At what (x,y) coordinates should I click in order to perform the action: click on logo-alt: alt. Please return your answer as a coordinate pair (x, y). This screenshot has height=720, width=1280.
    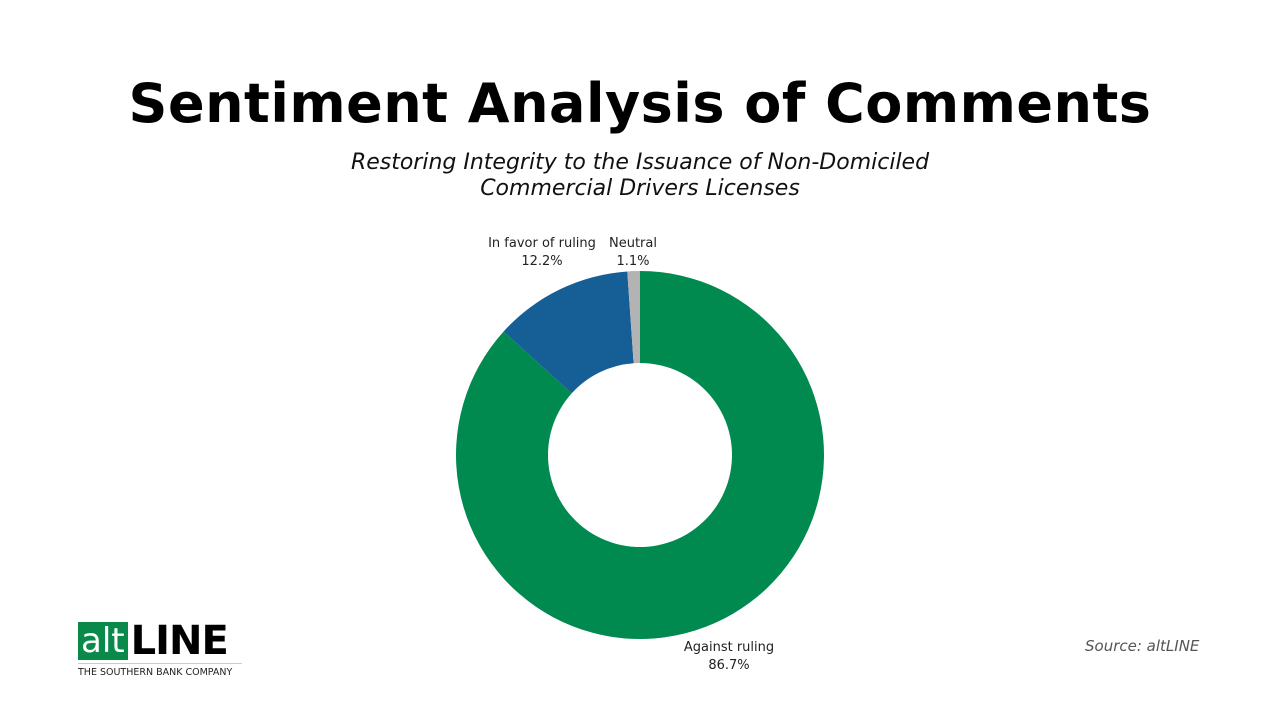
    Looking at the image, I should click on (103, 641).